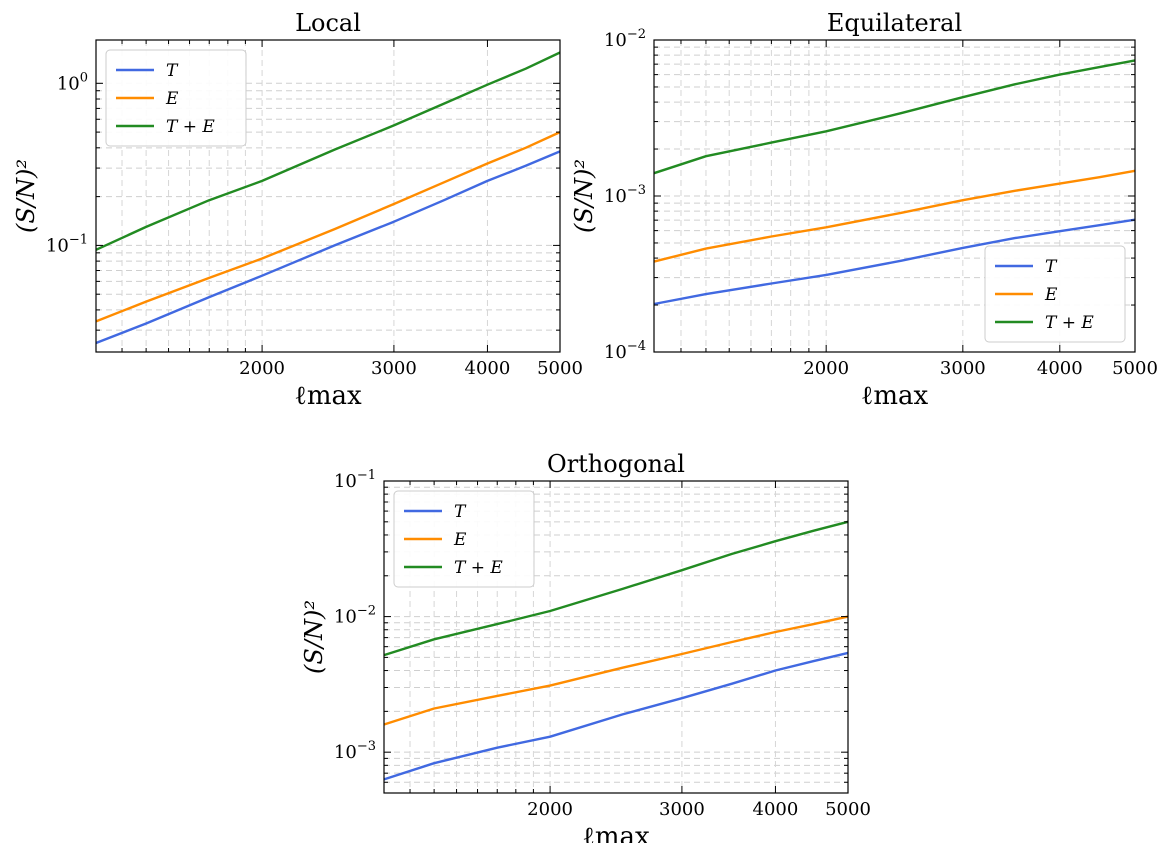 Image resolution: width=1160 pixels, height=843 pixels. I want to click on chart-title: Equilateral, so click(894, 23).